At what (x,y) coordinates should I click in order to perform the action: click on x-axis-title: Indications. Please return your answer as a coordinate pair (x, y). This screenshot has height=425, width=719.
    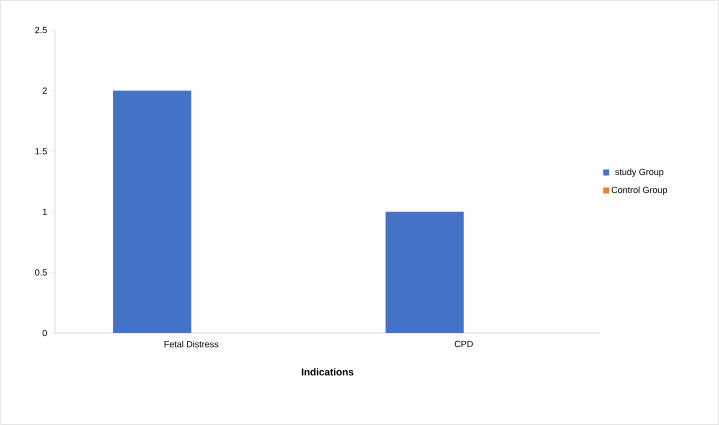
    Looking at the image, I should click on (328, 372).